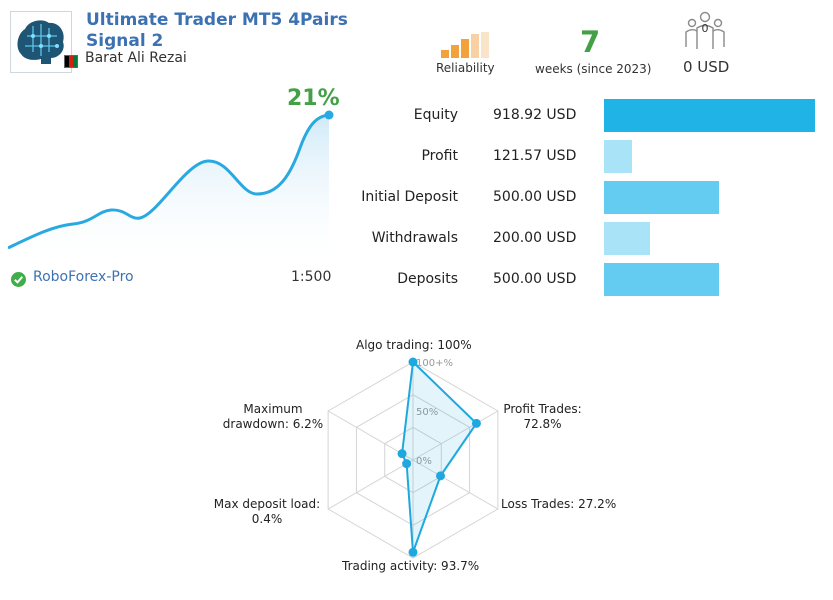  Describe the element at coordinates (217, 30) in the screenshot. I see `signal-title: Ultimate Trader MT5 4Pairs Signal 2` at that location.